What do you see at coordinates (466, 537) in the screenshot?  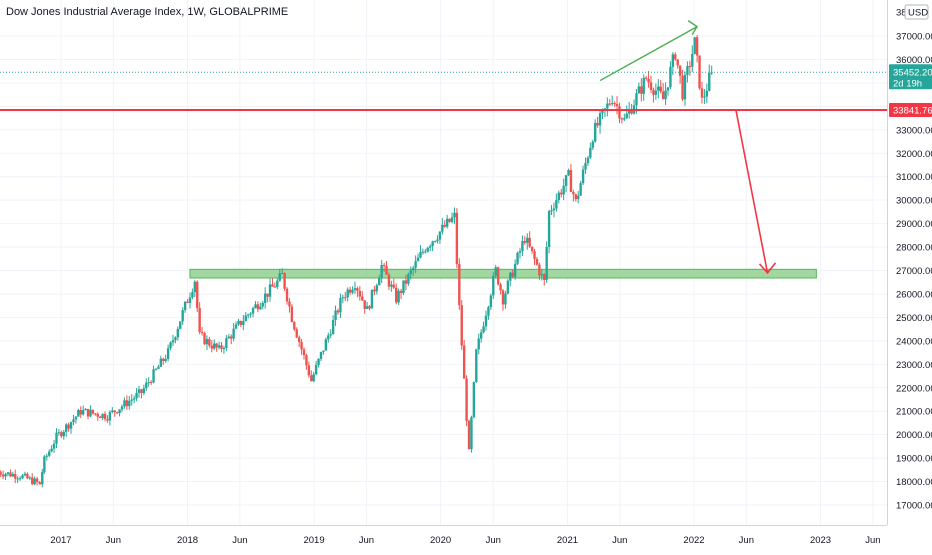 I see `time-axis-background` at bounding box center [466, 537].